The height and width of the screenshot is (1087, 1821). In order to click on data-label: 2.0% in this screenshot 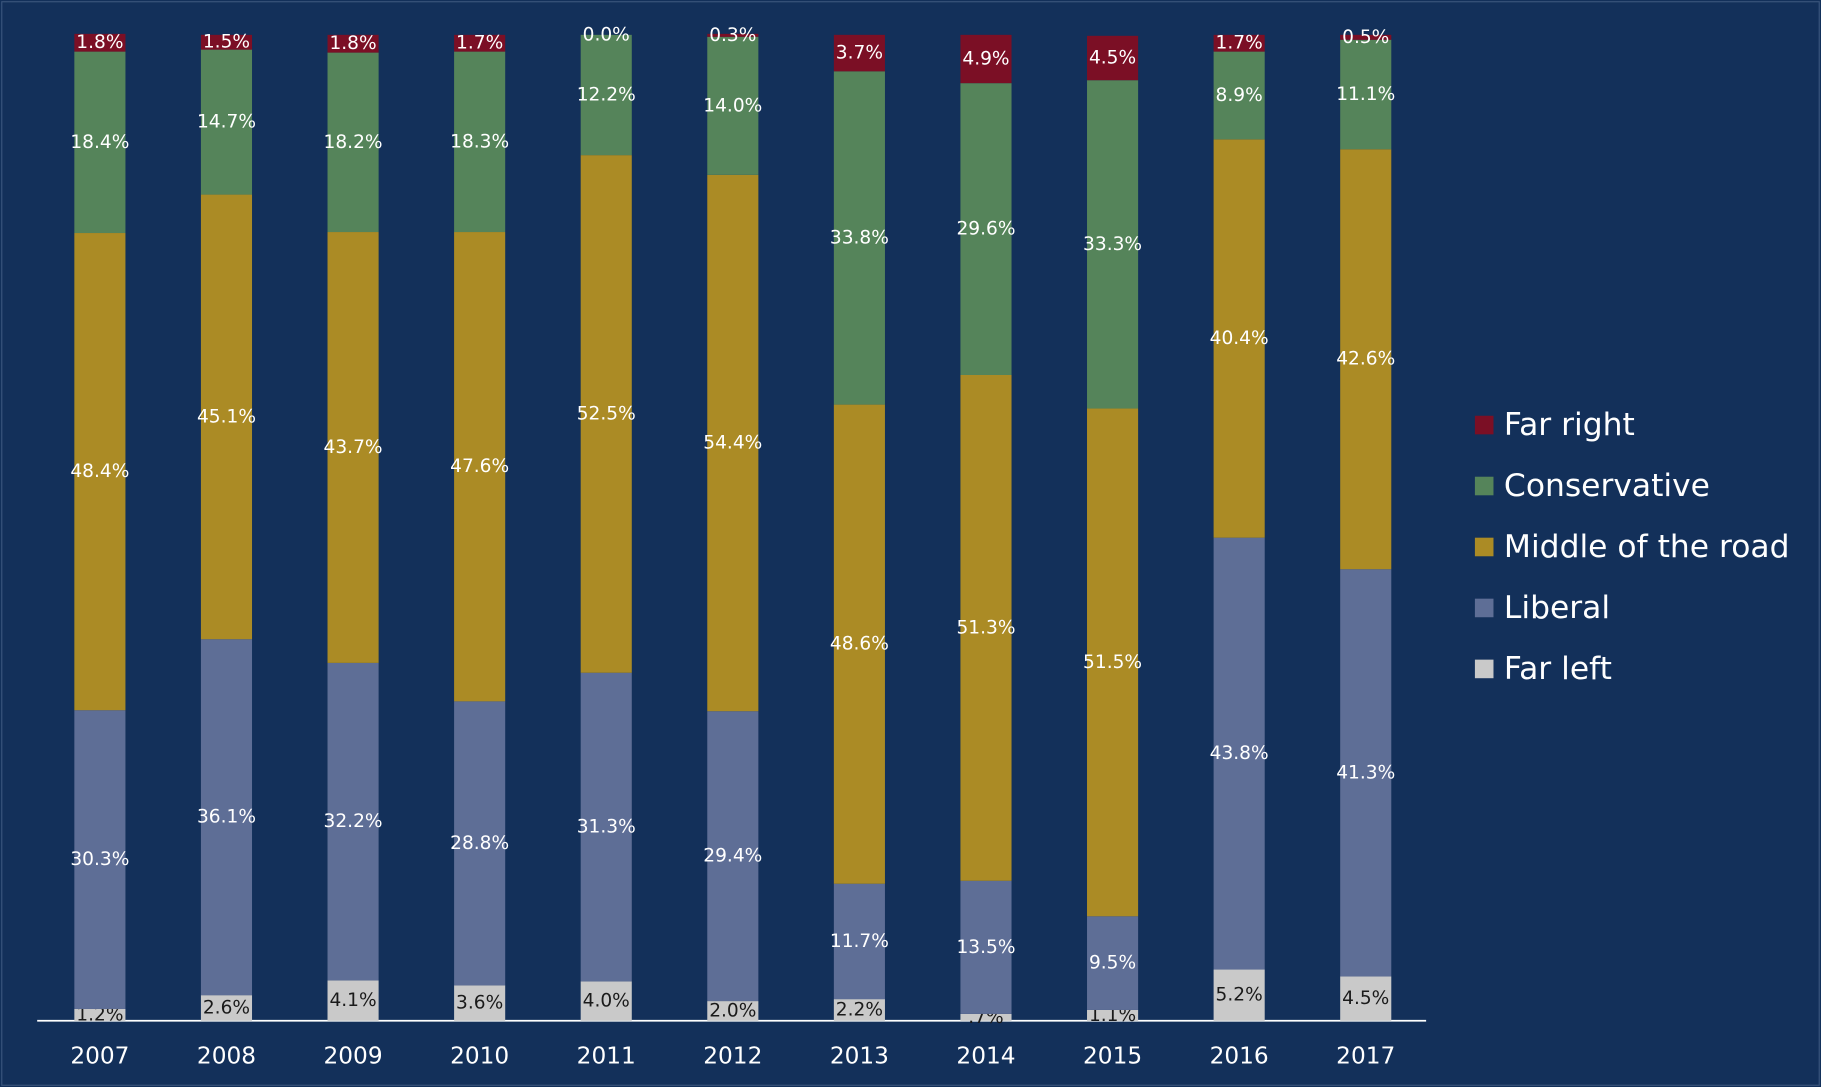, I will do `click(732, 1010)`.